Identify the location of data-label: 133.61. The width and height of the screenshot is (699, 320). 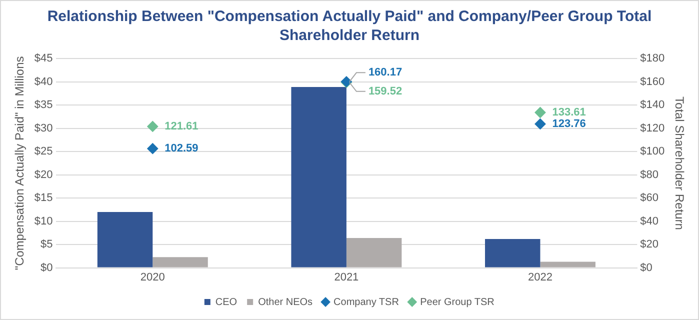
(569, 112).